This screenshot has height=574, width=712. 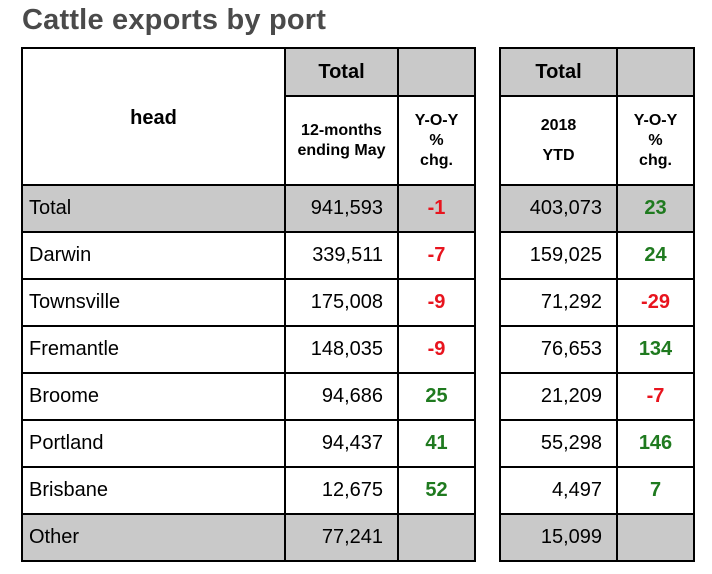 What do you see at coordinates (341, 255) in the screenshot?
I see `twelve-month-value: 339,511` at bounding box center [341, 255].